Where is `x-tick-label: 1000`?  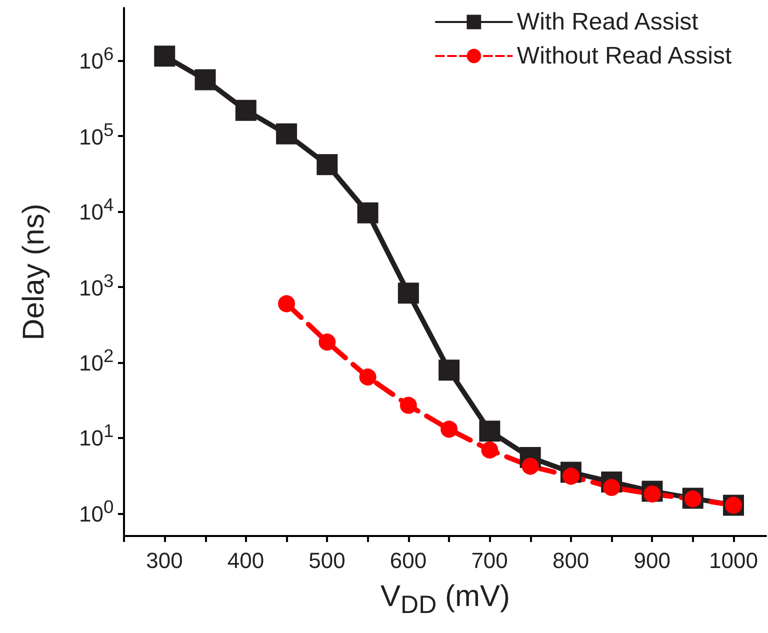 x-tick-label: 1000 is located at coordinates (733, 560).